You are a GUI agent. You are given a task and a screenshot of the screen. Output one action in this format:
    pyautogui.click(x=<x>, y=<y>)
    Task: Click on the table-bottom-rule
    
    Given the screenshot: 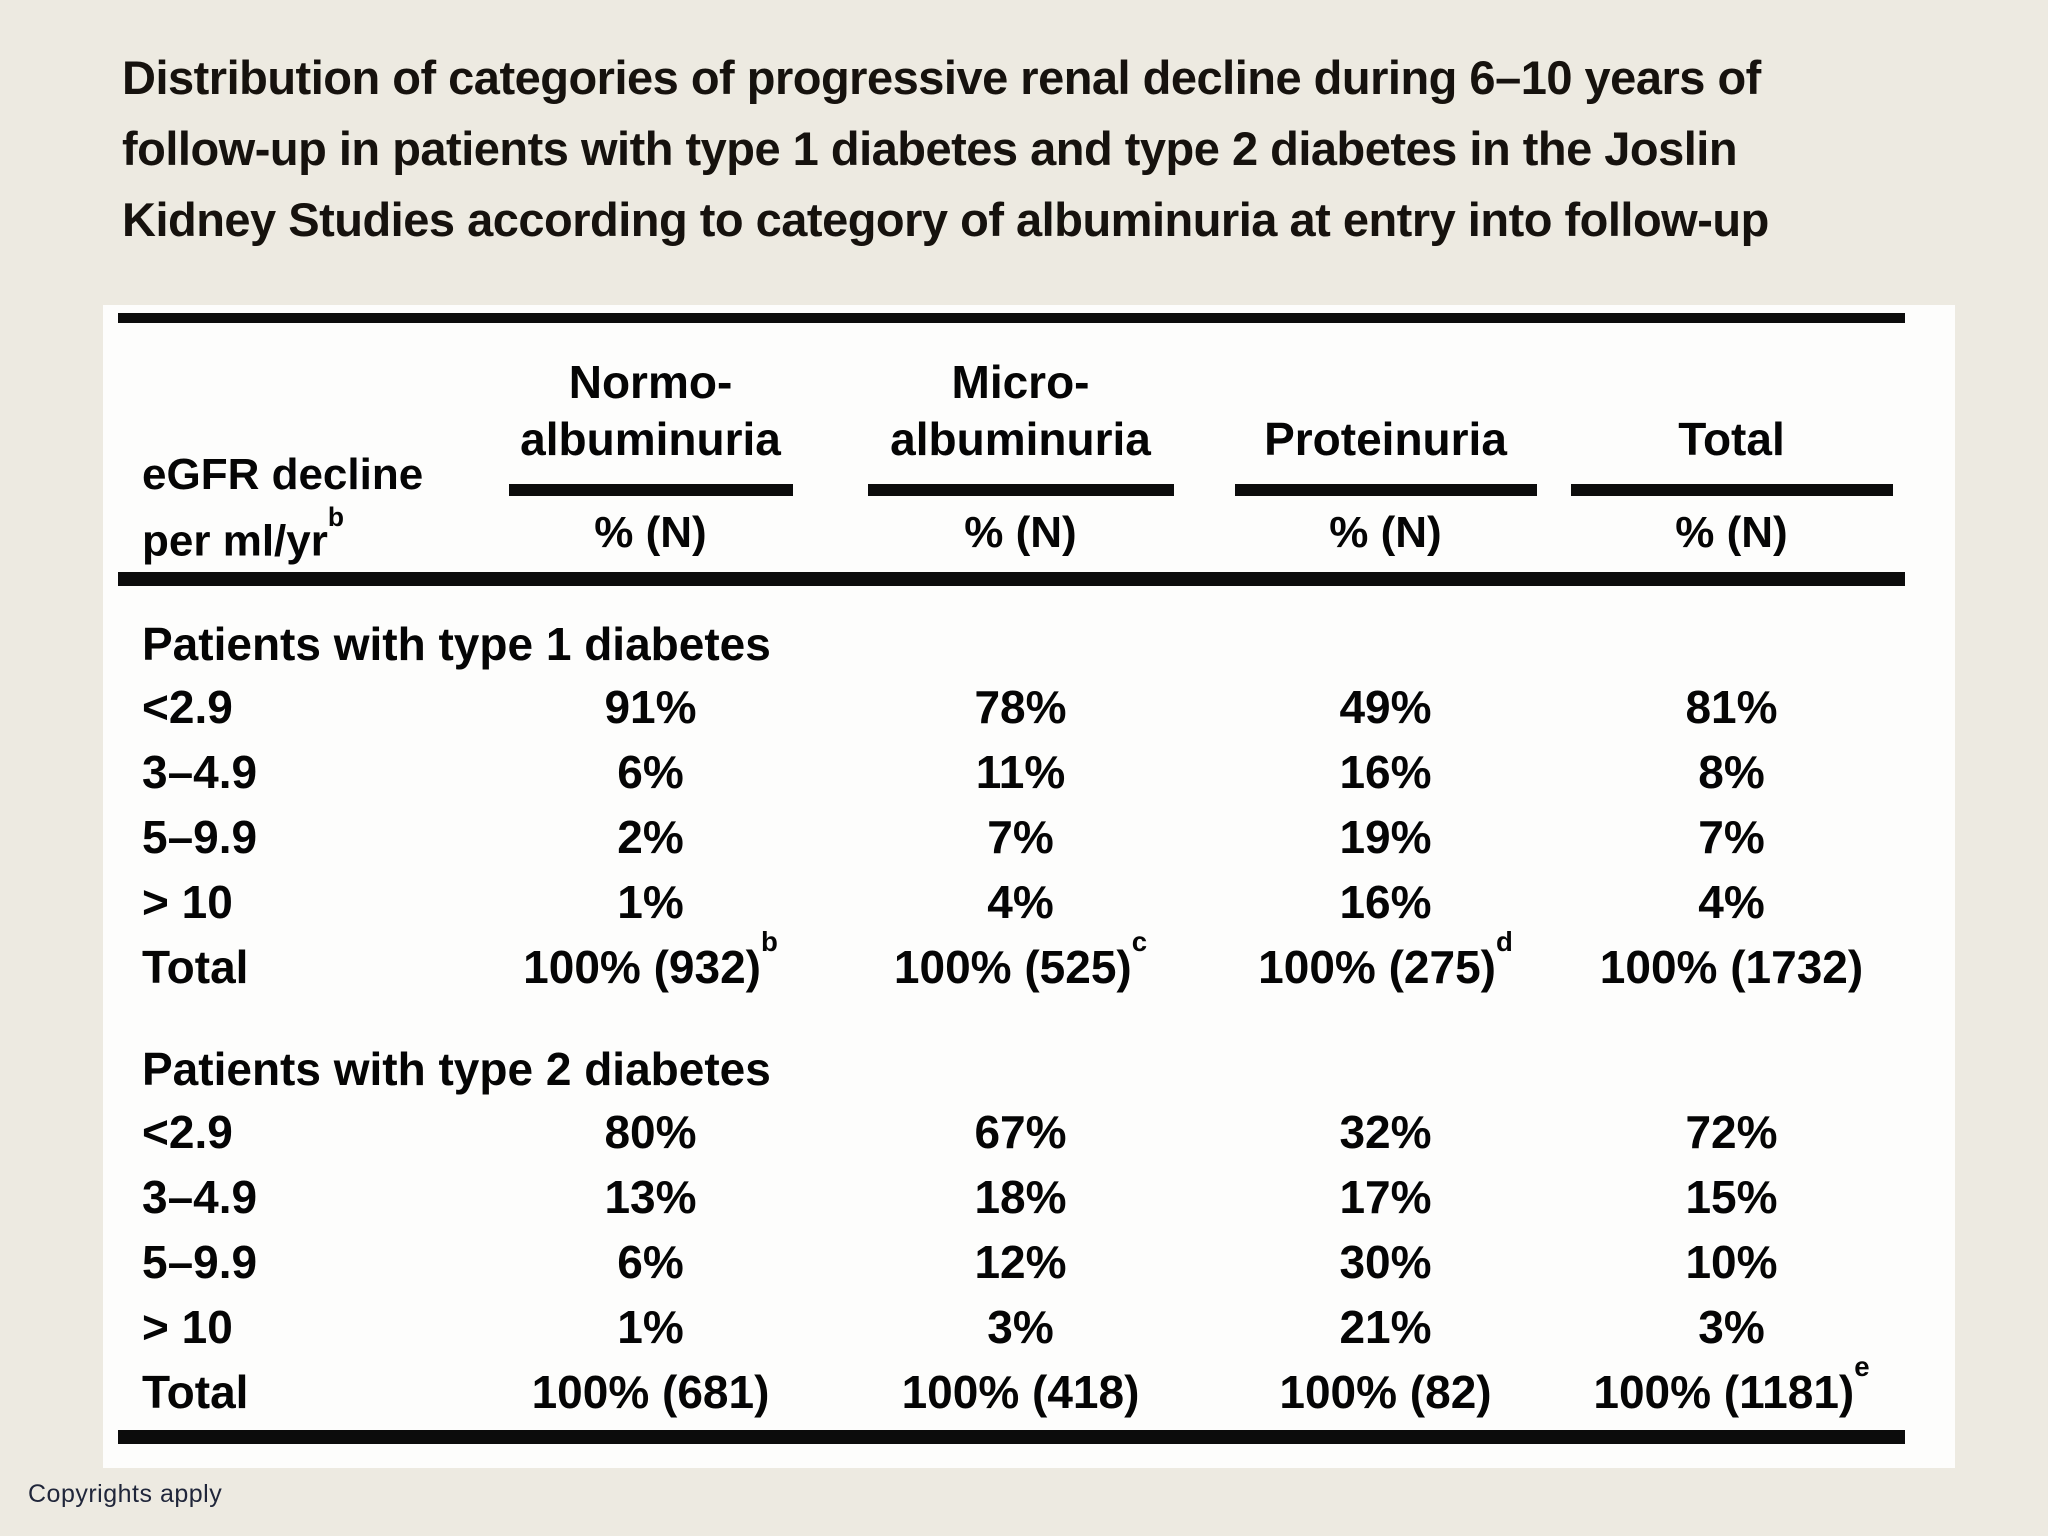 What is the action you would take?
    pyautogui.click(x=1011, y=1437)
    